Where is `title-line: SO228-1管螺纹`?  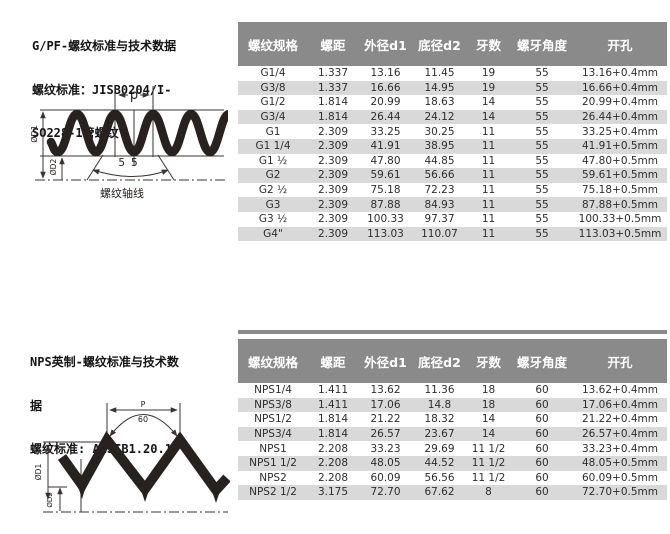
title-line: SO228-1管螺纹 is located at coordinates (75, 133).